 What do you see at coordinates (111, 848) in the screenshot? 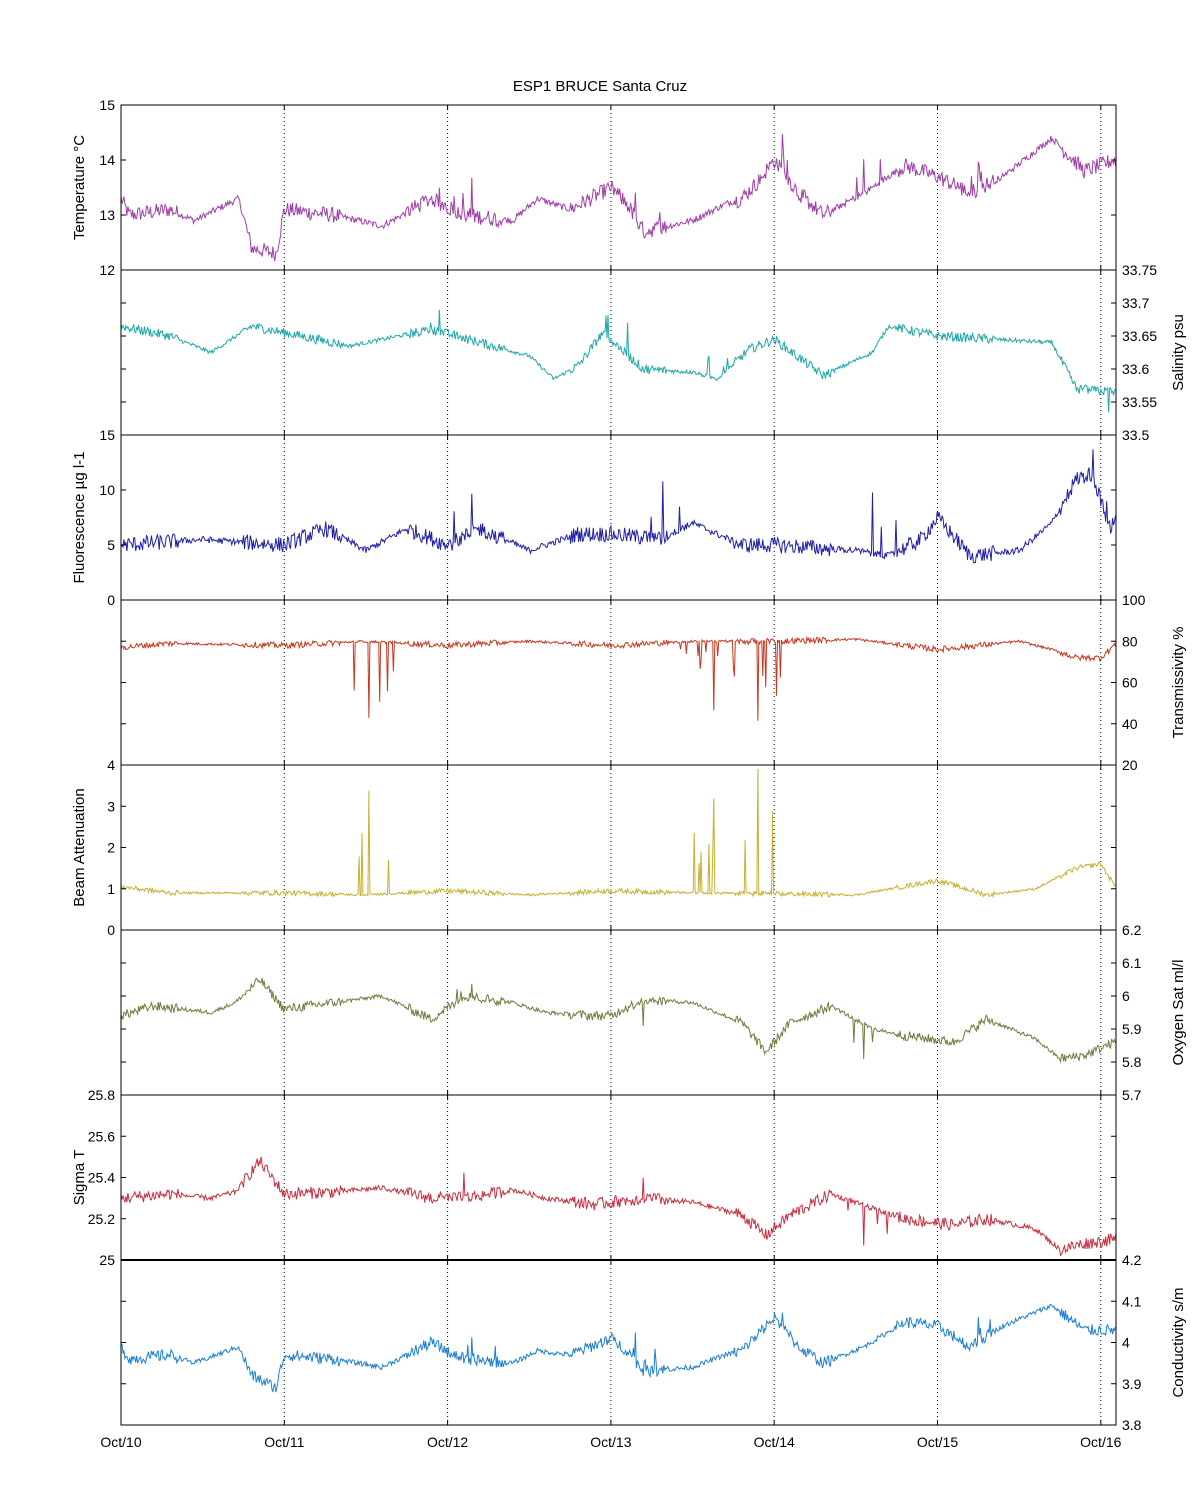
I see `y-tick-label: 2` at bounding box center [111, 848].